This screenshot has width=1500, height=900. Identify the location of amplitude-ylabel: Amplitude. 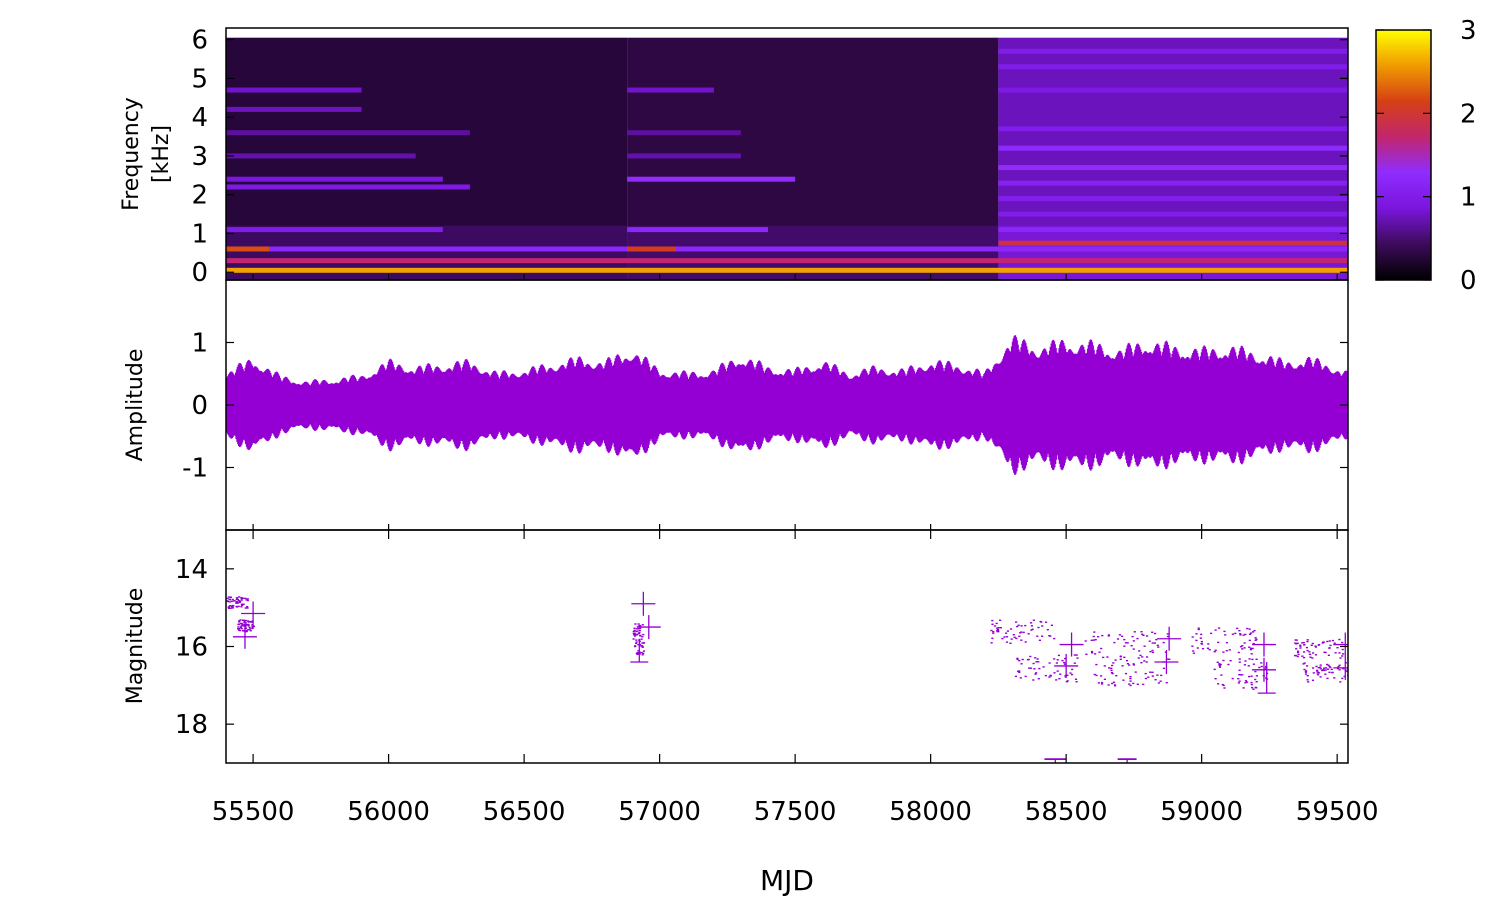
(135, 405).